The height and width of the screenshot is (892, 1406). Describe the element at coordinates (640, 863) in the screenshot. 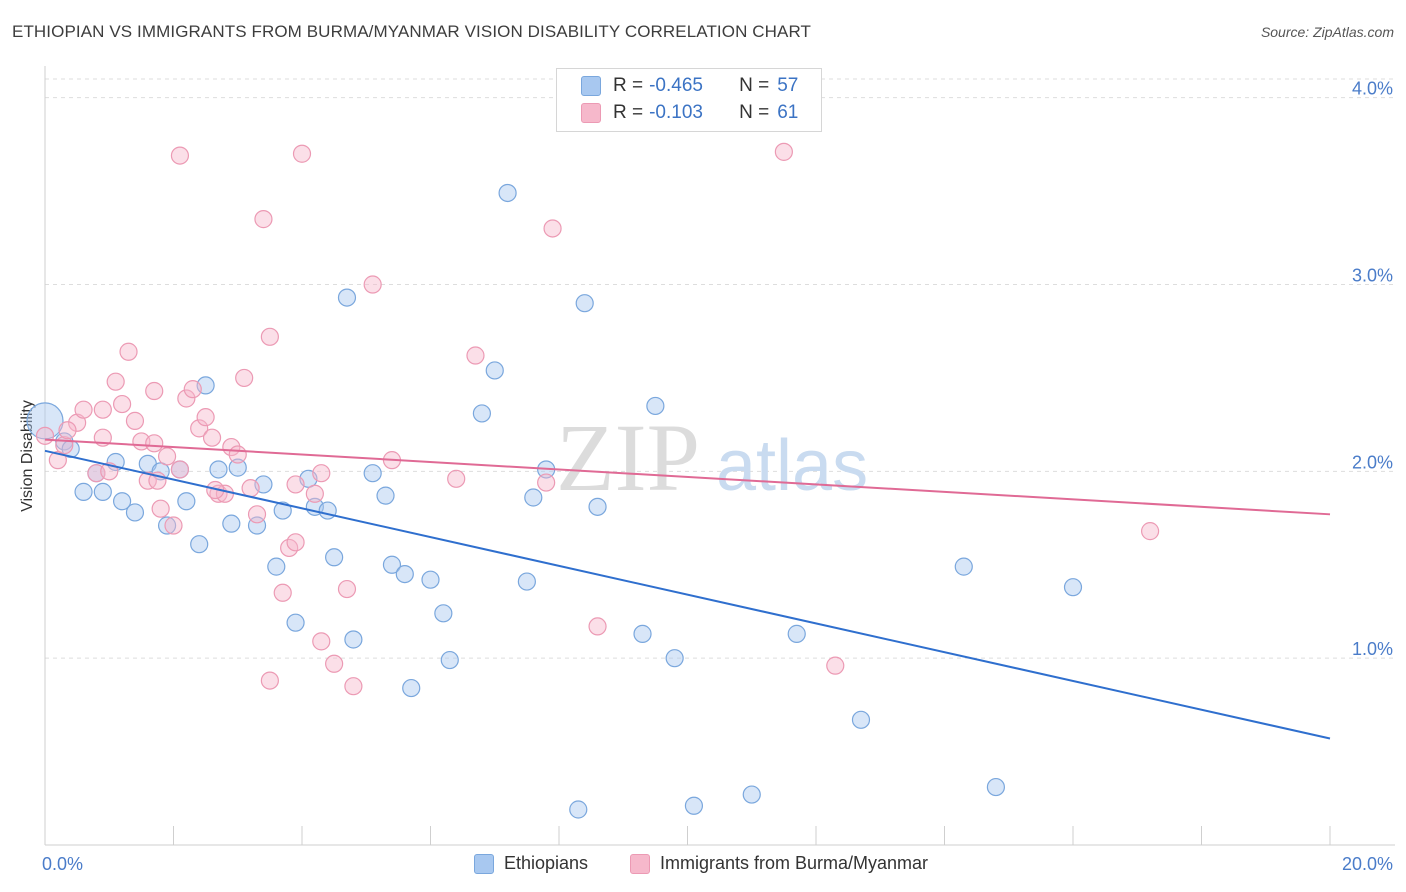

I see `legend-swatch-pink` at that location.